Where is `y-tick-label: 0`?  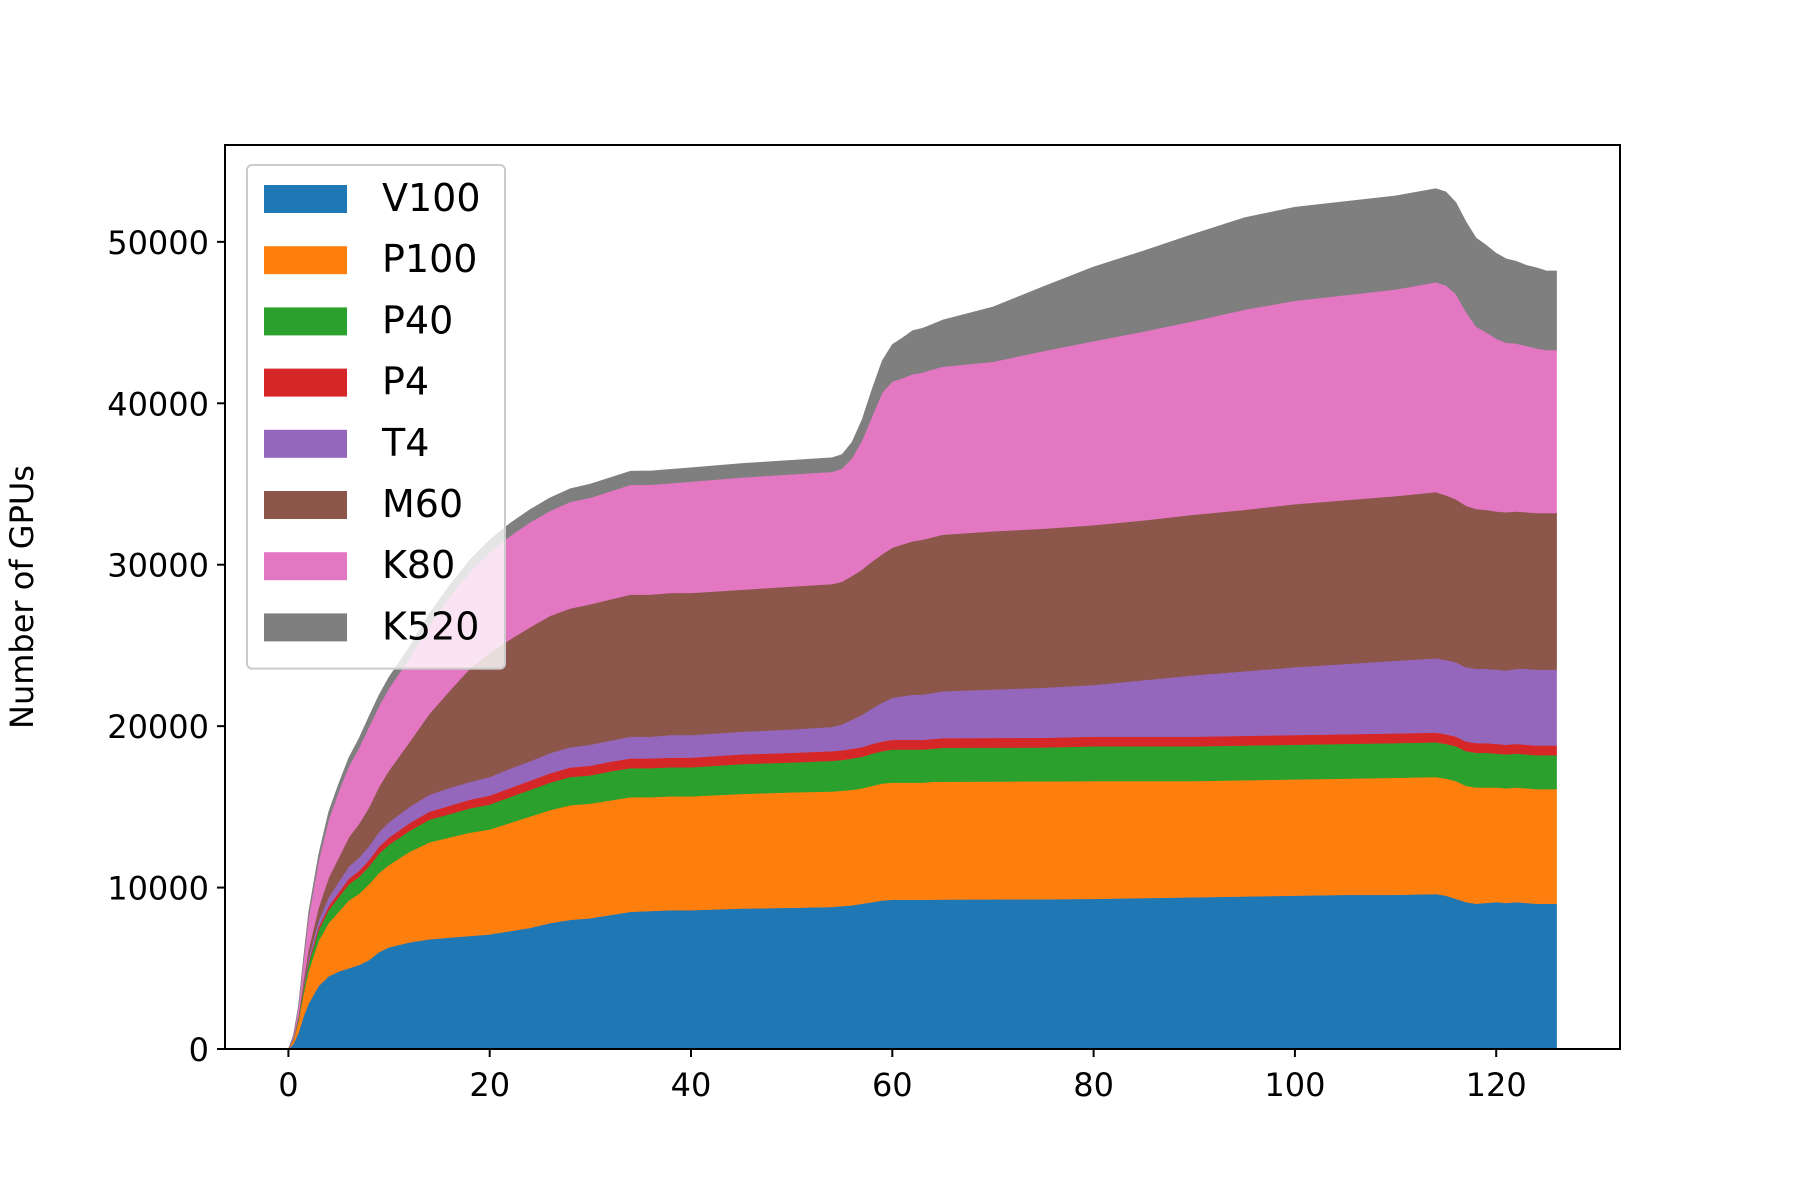 y-tick-label: 0 is located at coordinates (199, 1050).